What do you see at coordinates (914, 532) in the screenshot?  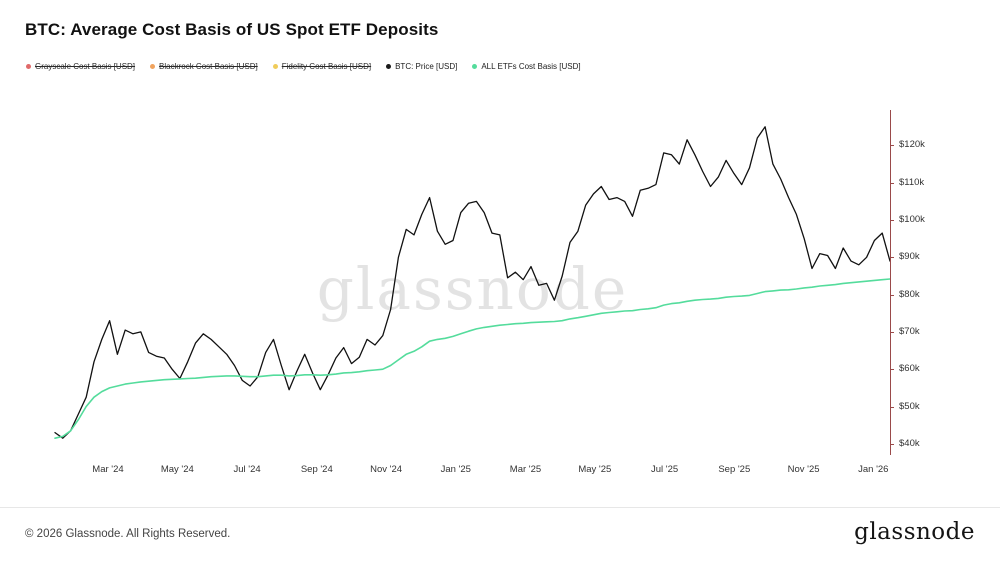 I see `glassnode-logo: glassnode` at bounding box center [914, 532].